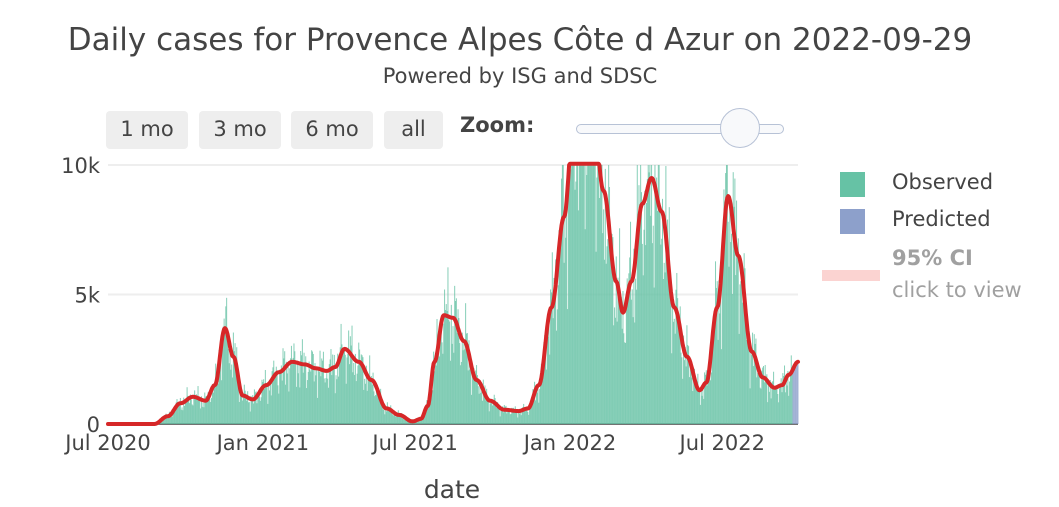 This screenshot has height=507, width=1059. I want to click on legend-swatch-ci, so click(851, 275).